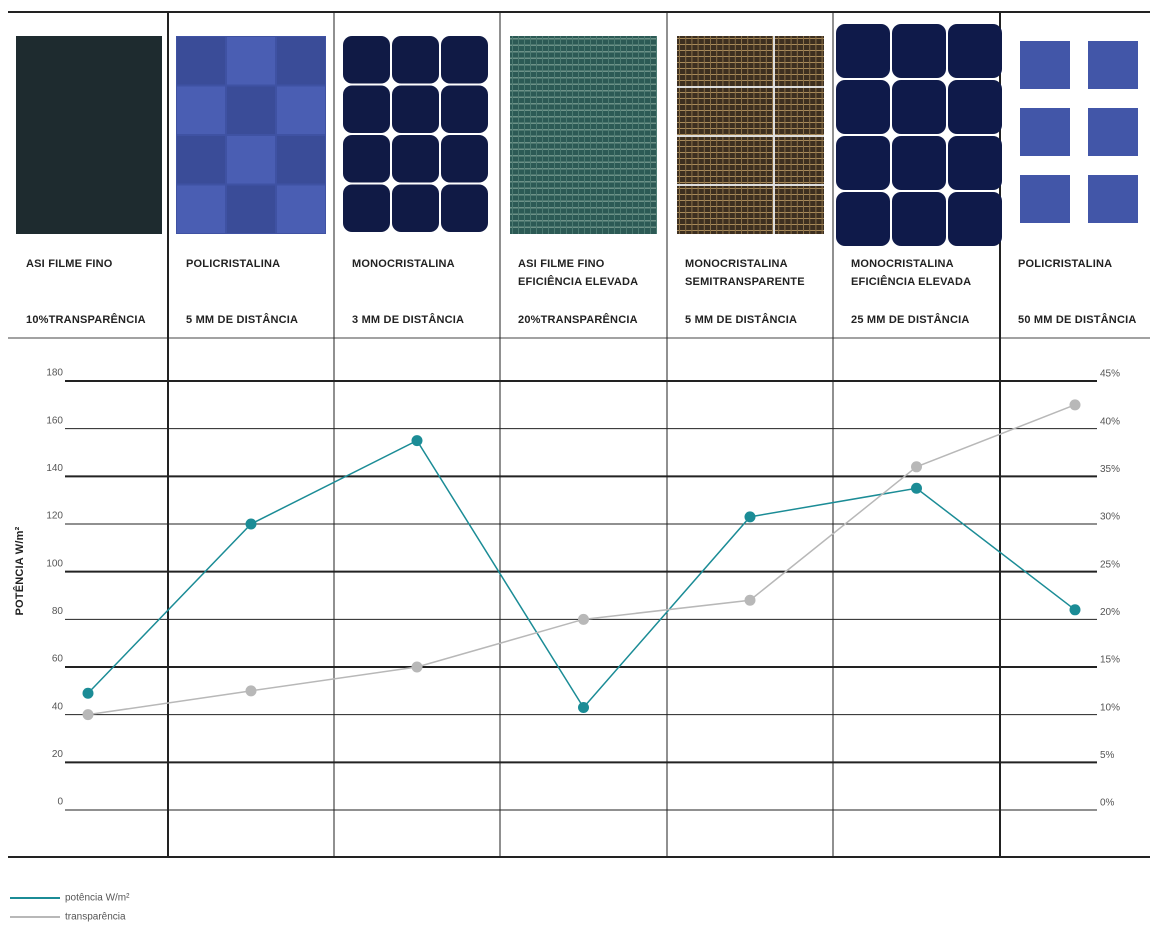 Image resolution: width=1150 pixels, height=932 pixels. I want to click on y2-tick-label: 30%, so click(1110, 517).